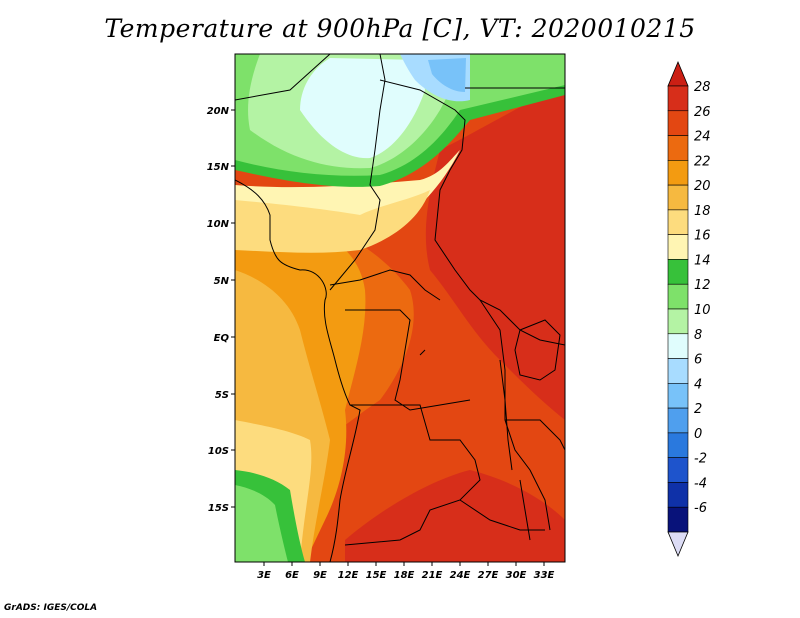  I want to click on field-28-south, so click(455, 516).